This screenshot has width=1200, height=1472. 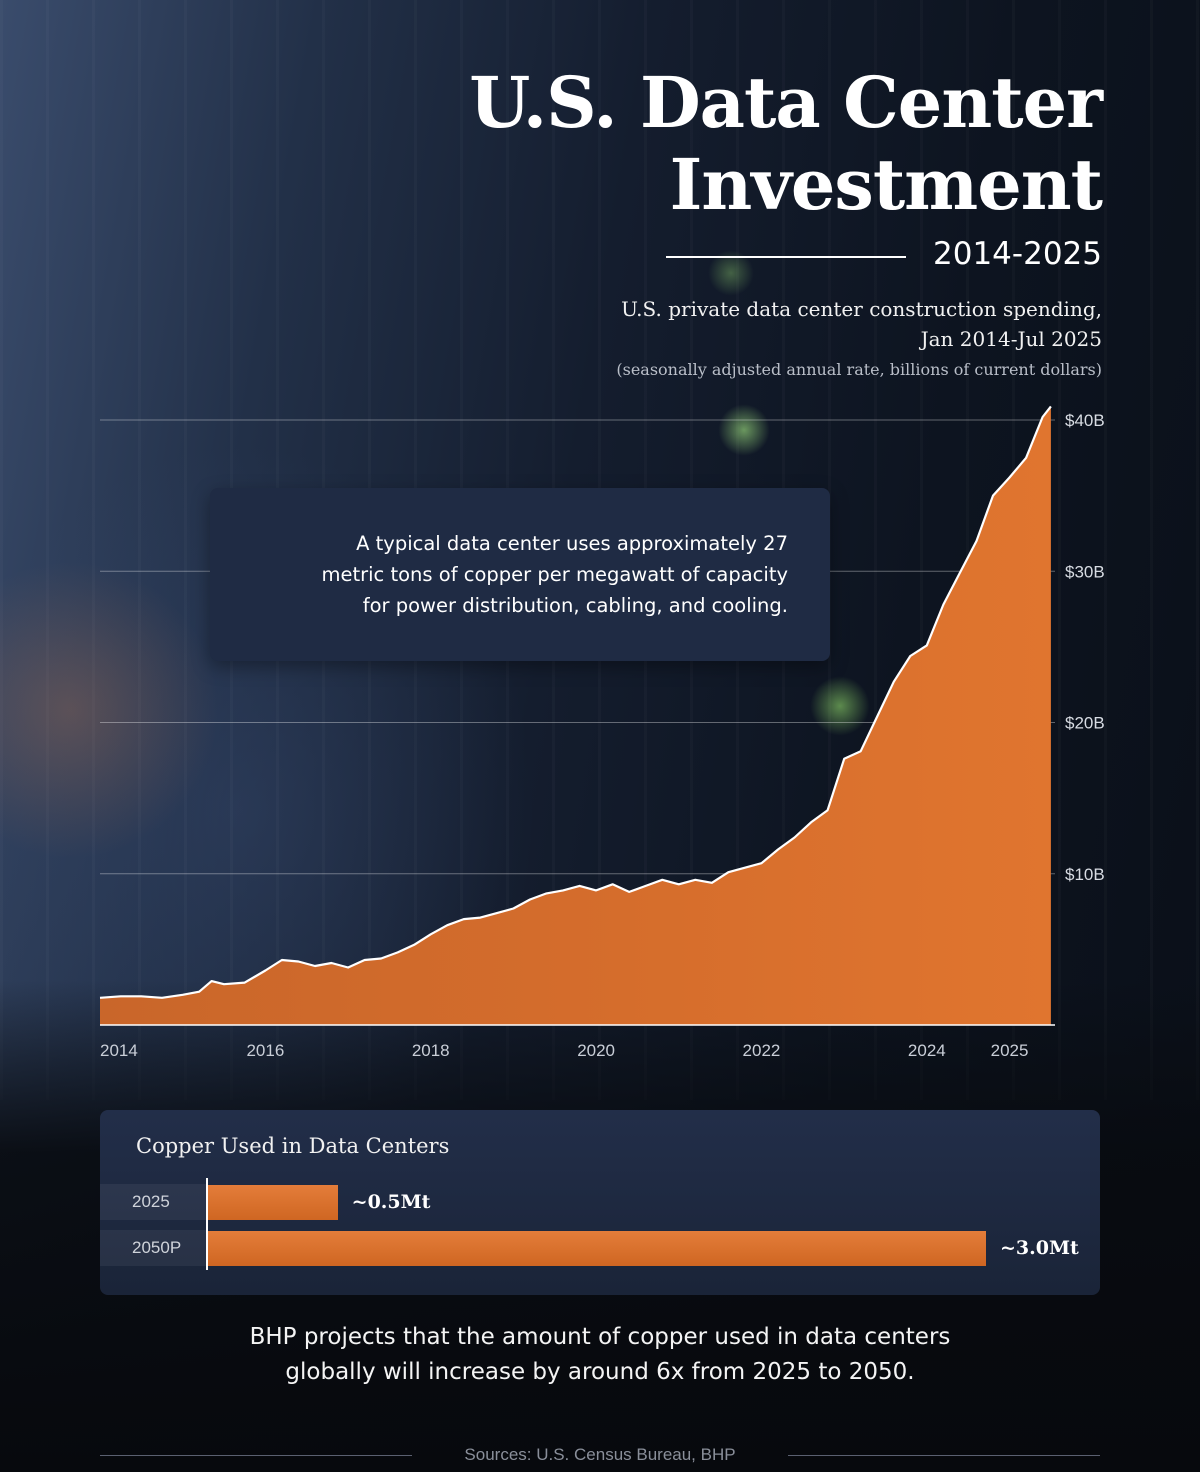 What do you see at coordinates (596, 1050) in the screenshot?
I see `x-tick-label: 2020` at bounding box center [596, 1050].